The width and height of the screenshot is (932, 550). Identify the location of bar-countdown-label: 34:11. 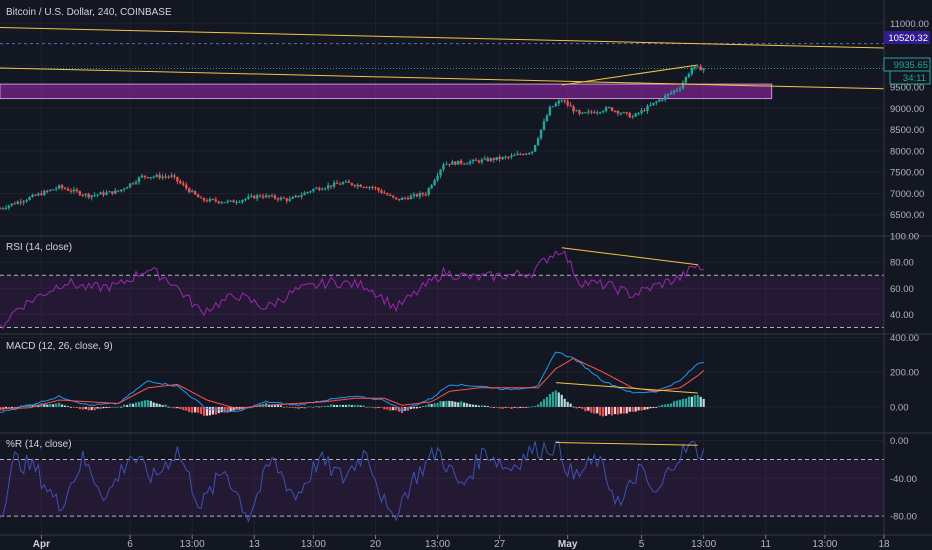
(914, 78).